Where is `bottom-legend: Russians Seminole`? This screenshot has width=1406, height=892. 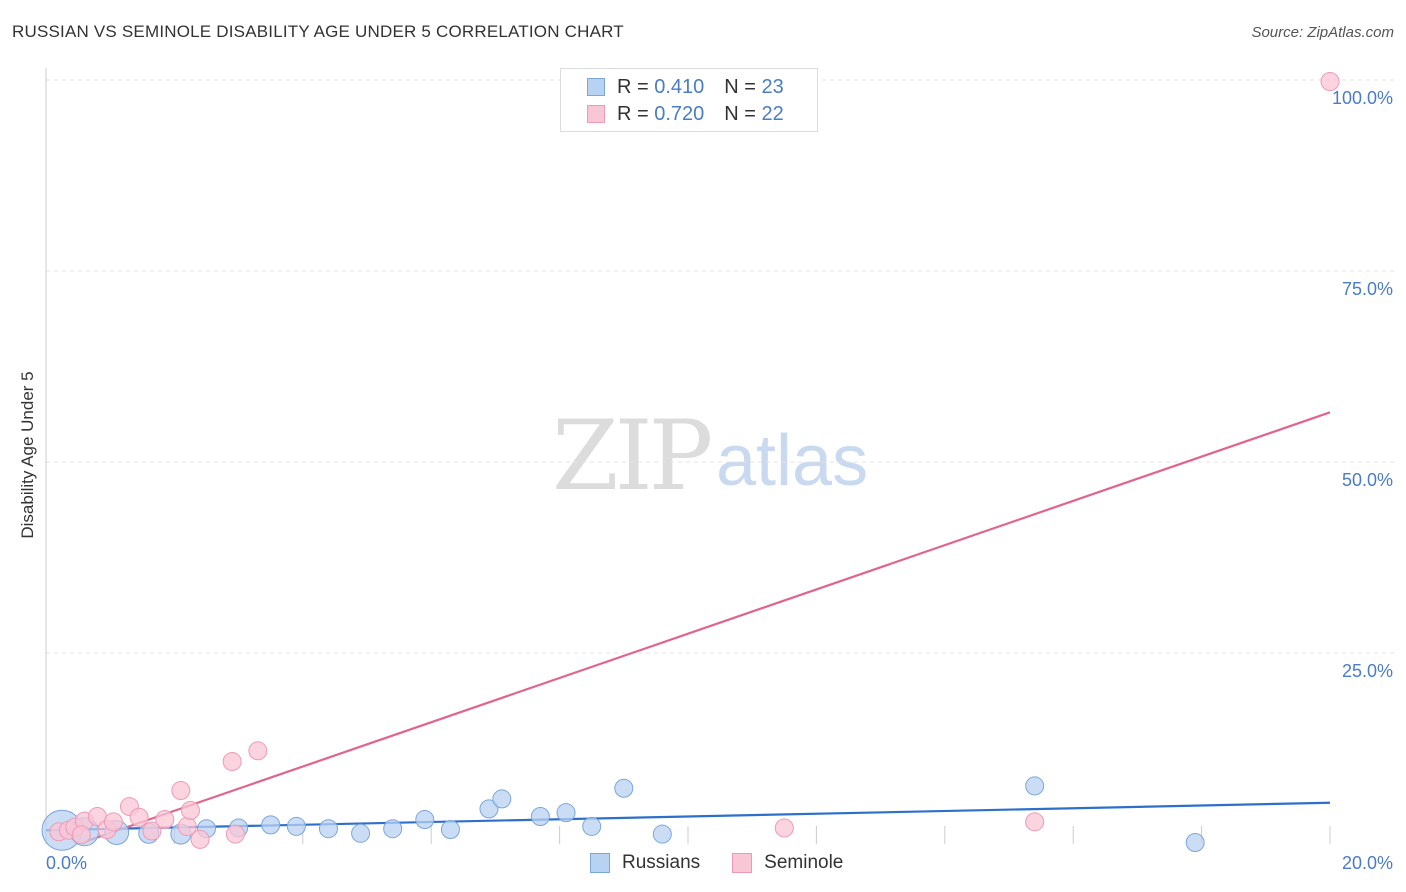
bottom-legend: Russians Seminole is located at coordinates (732, 863).